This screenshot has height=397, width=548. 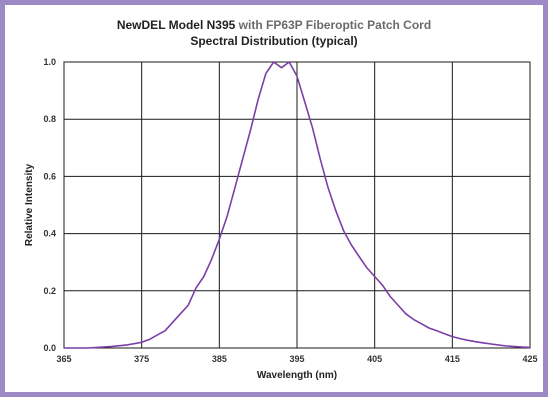 I want to click on x-tick-label: 385, so click(x=219, y=359).